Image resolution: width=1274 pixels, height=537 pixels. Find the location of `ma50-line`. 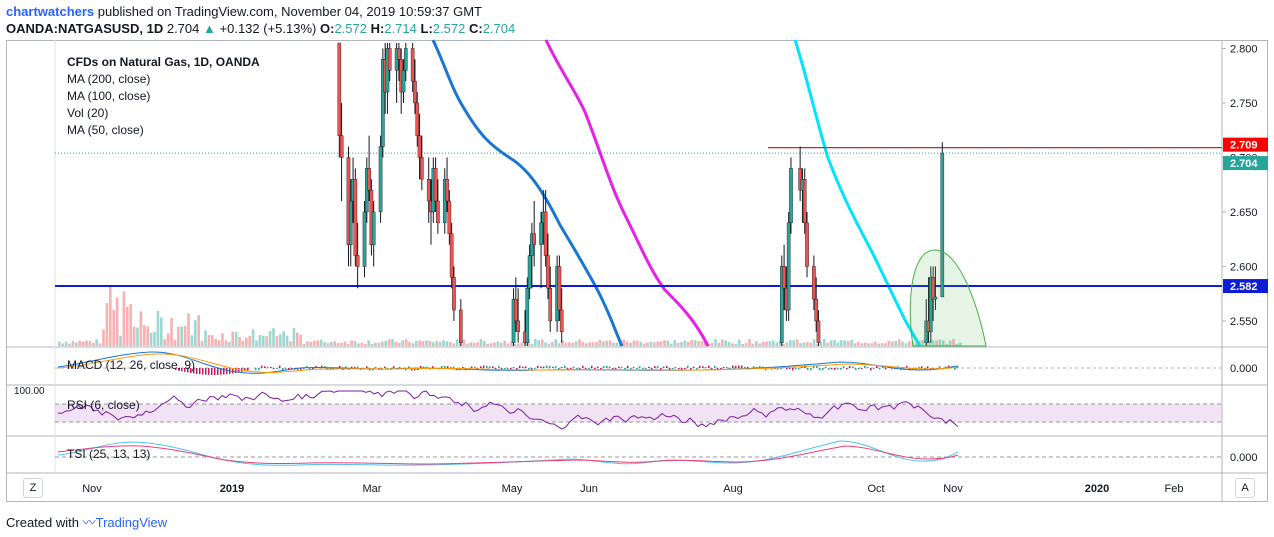

ma50-line is located at coordinates (857, 193).